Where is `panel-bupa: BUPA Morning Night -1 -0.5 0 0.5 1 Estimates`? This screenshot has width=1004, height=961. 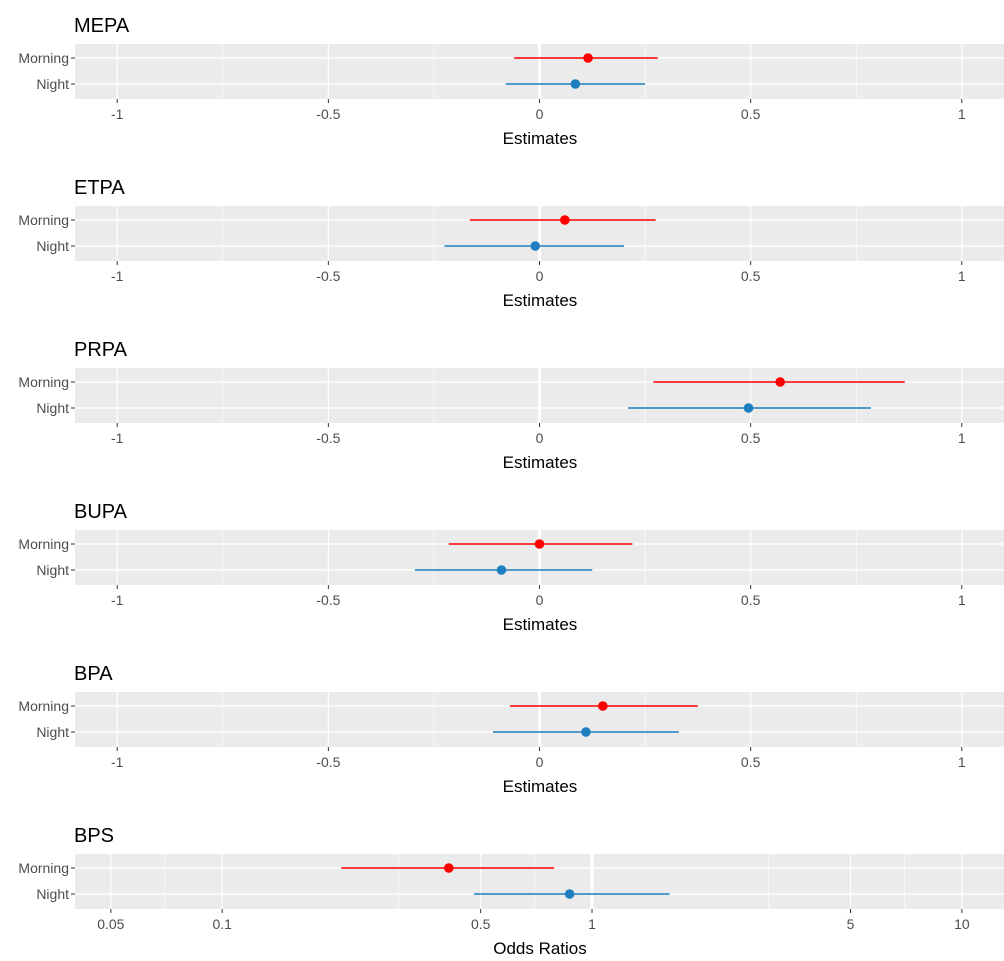 panel-bupa: BUPA Morning Night -1 -0.5 0 0.5 1 Estimates is located at coordinates (511, 567).